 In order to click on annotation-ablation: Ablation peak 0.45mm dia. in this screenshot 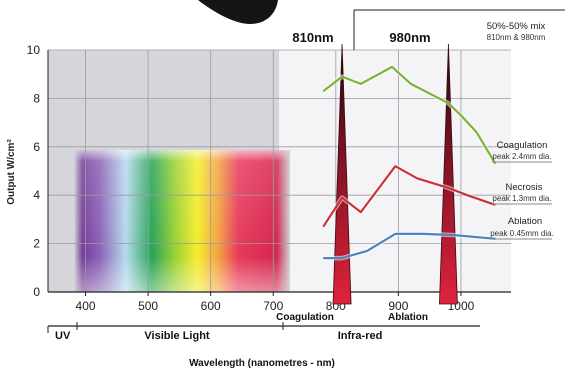, I will do `click(522, 228)`.